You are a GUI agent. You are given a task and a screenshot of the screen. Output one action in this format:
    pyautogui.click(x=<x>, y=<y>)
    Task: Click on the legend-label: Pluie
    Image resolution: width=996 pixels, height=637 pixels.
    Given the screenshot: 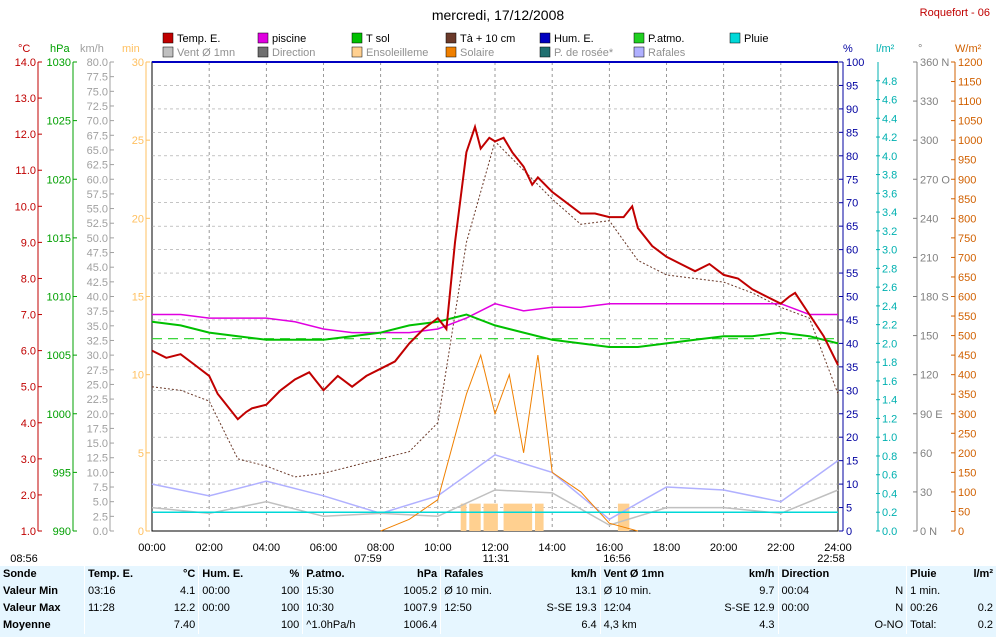 What is the action you would take?
    pyautogui.click(x=756, y=39)
    